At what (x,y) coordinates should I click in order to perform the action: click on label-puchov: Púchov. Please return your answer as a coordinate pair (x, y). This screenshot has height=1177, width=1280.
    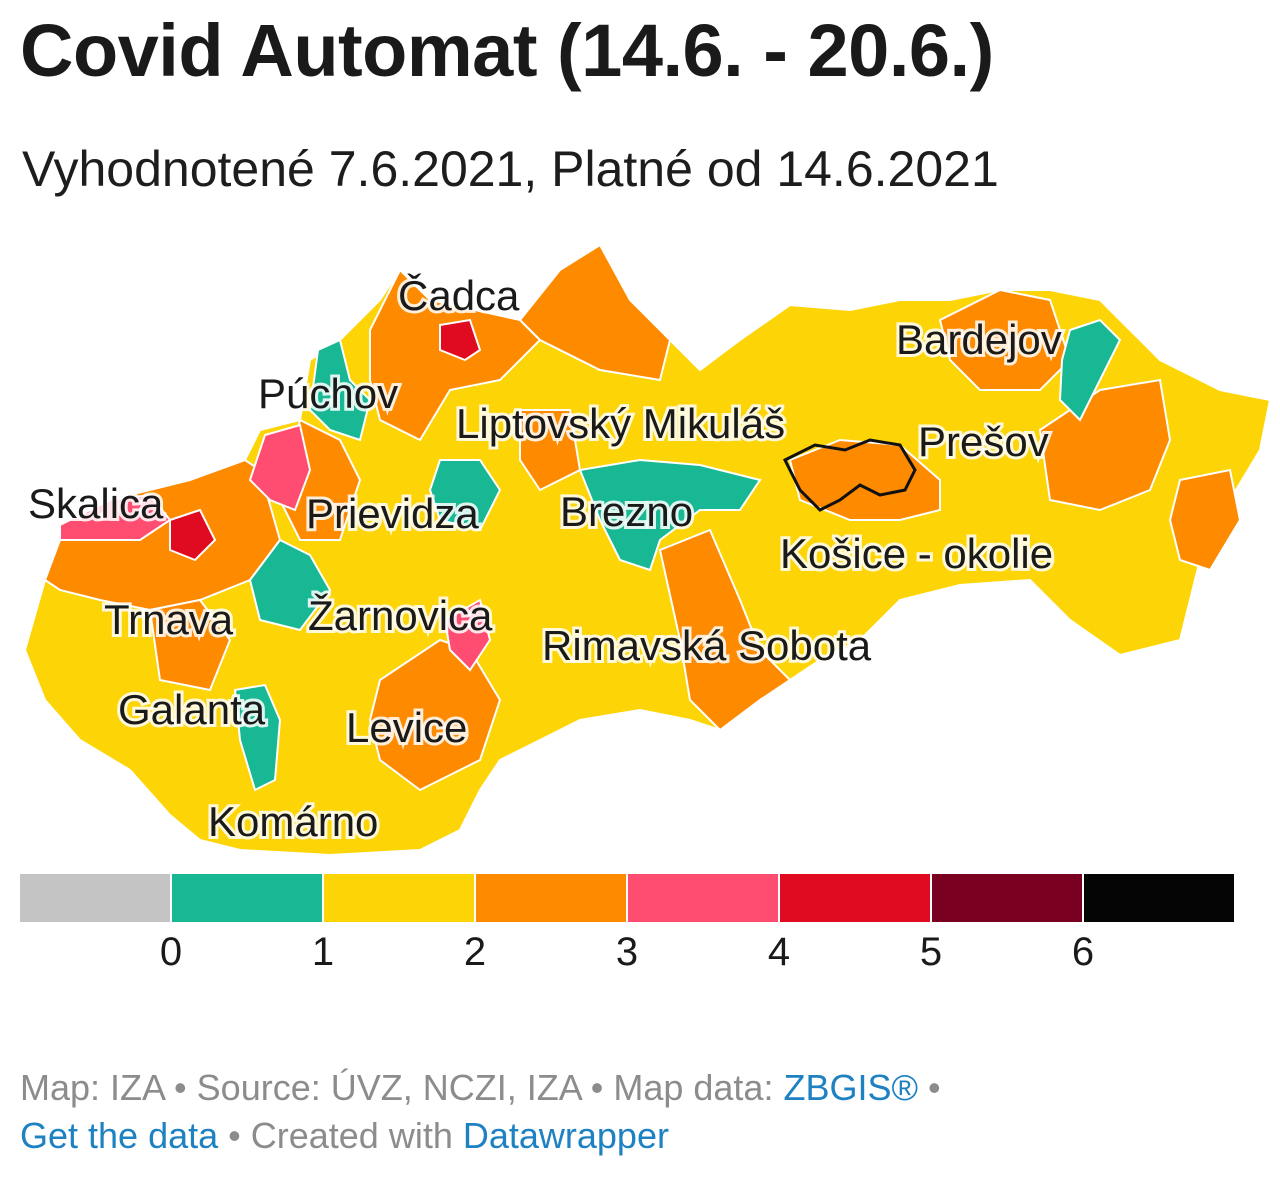
    Looking at the image, I should click on (328, 393).